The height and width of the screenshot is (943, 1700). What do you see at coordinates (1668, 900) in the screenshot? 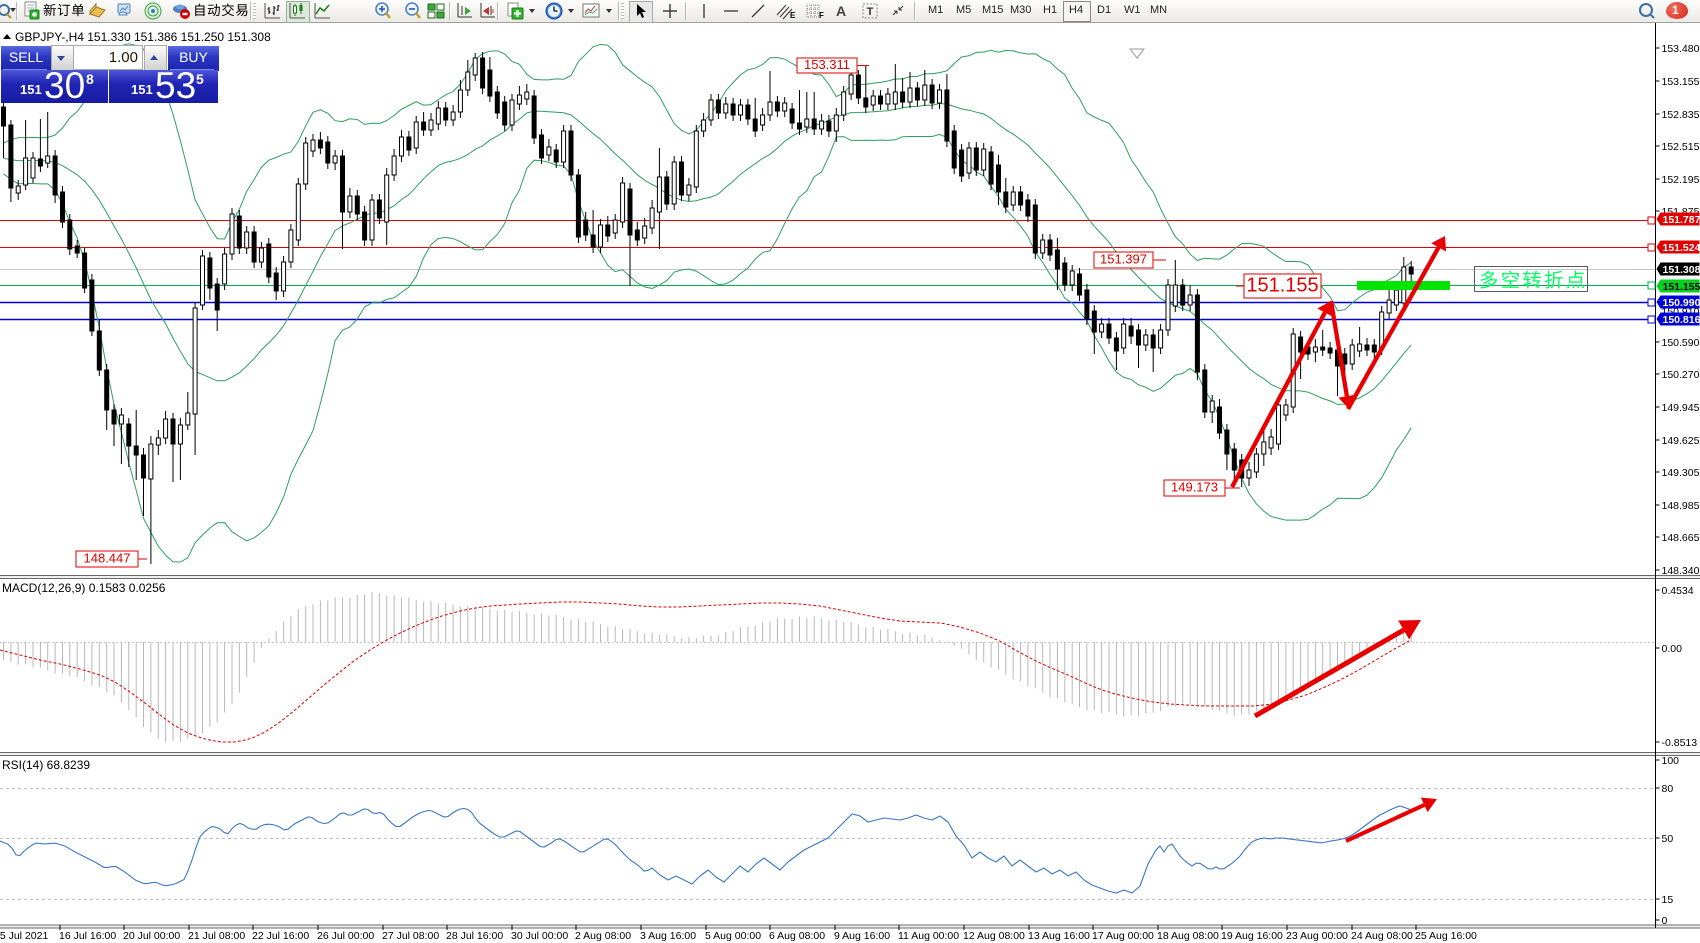
I see `svg-text: 15` at bounding box center [1668, 900].